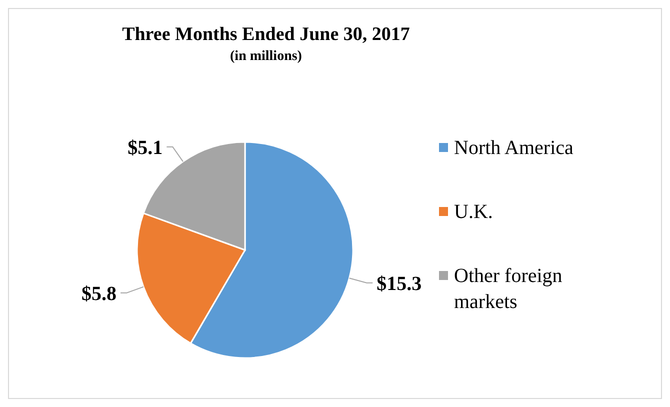 This screenshot has height=407, width=670. Describe the element at coordinates (145, 147) in the screenshot. I see `data-label: $5.1` at that location.